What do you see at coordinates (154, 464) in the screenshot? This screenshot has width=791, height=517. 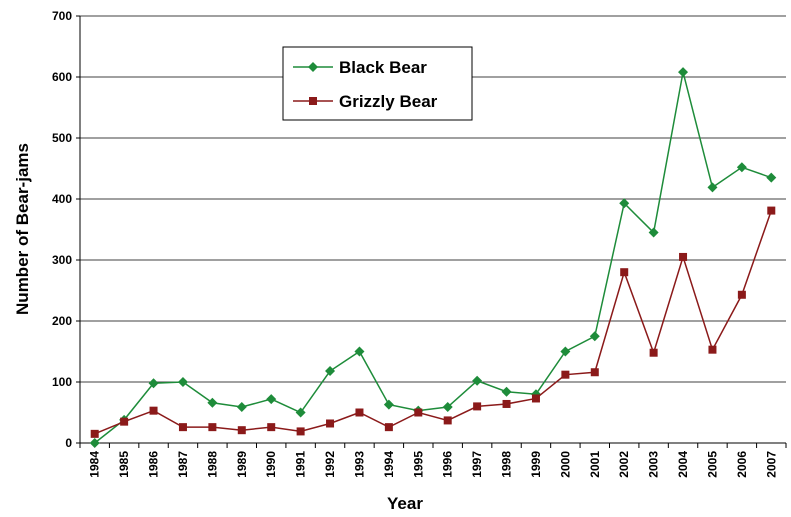 I see `x-tick-label: 1986` at bounding box center [154, 464].